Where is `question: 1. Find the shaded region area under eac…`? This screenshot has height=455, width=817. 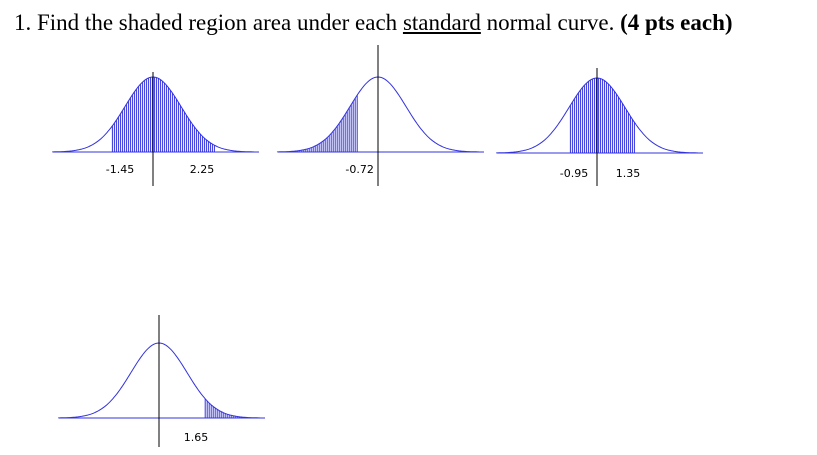
question: 1. Find the shaded region area under eac… is located at coordinates (373, 23).